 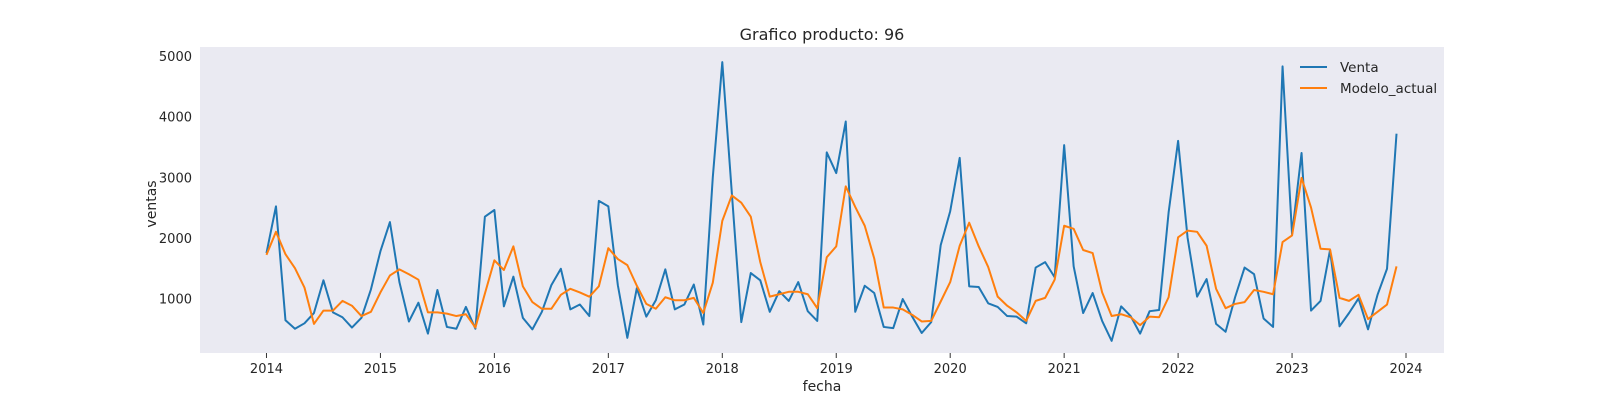 What do you see at coordinates (1368, 78) in the screenshot?
I see `legend: Venta Modelo_actual` at bounding box center [1368, 78].